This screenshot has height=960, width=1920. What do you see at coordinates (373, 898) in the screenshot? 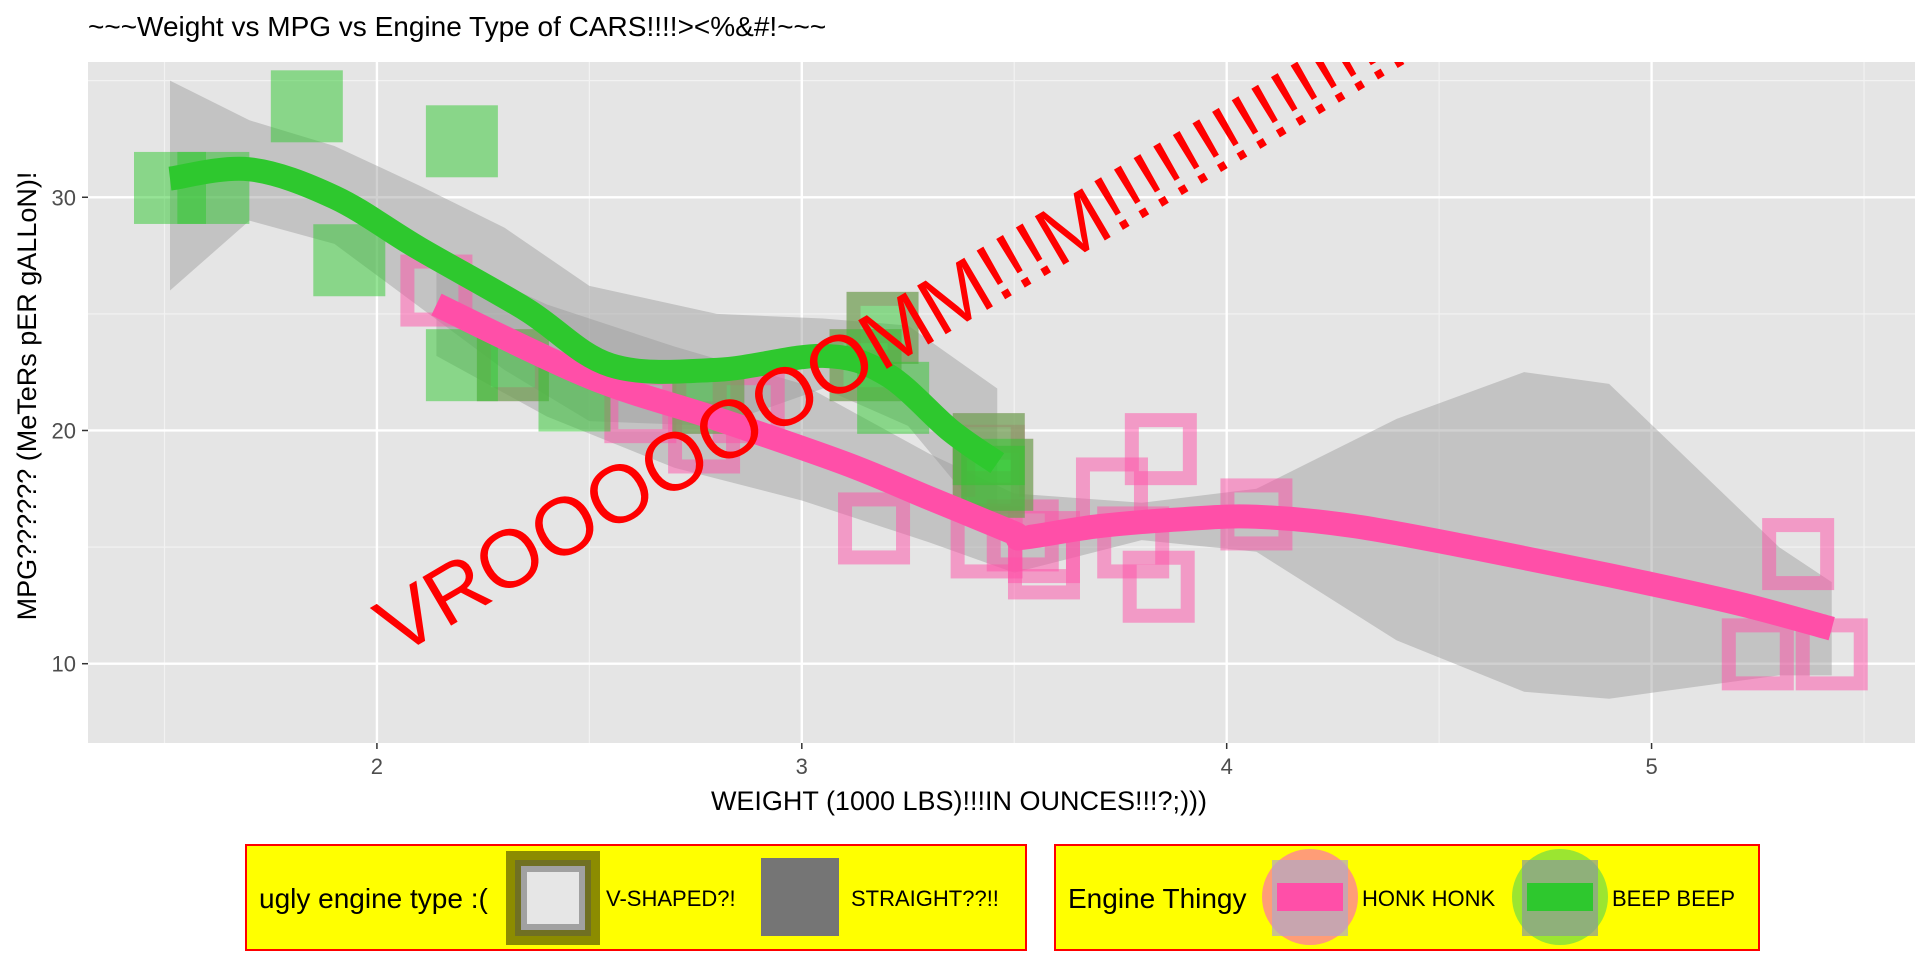
I see `shape-legend-title: ugly engine type :(` at bounding box center [373, 898].